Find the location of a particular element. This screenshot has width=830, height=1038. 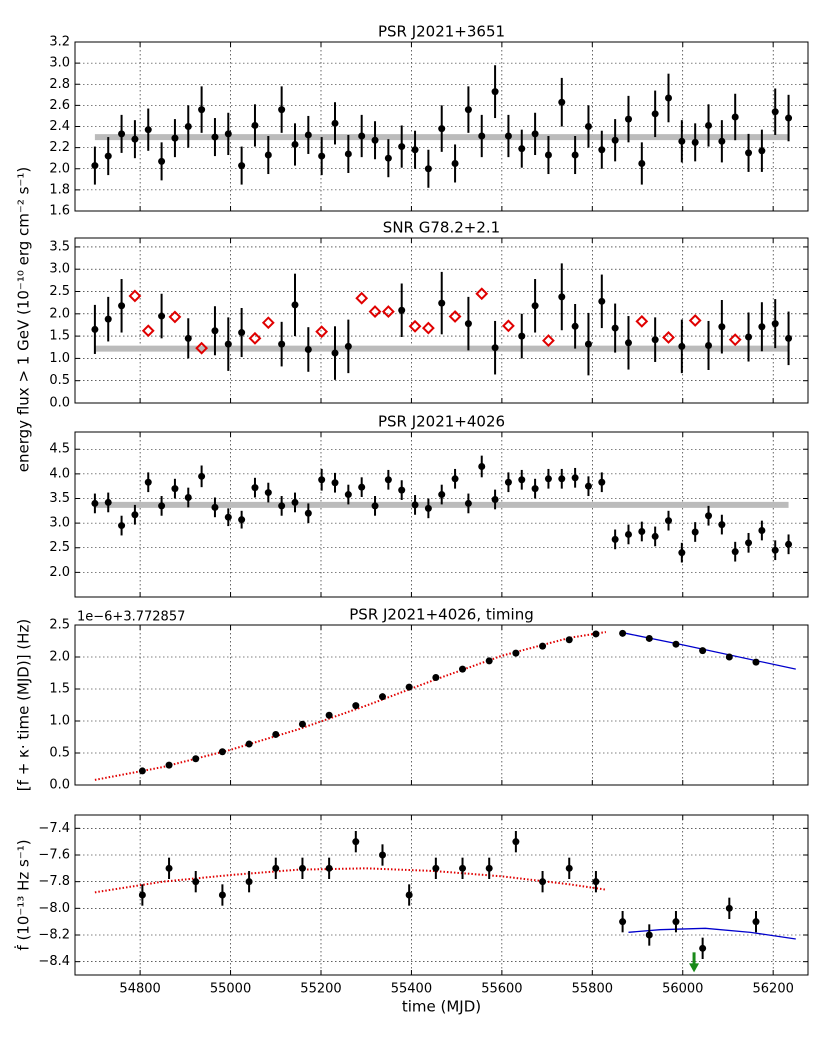

x-tick-label: 55800 is located at coordinates (592, 989).